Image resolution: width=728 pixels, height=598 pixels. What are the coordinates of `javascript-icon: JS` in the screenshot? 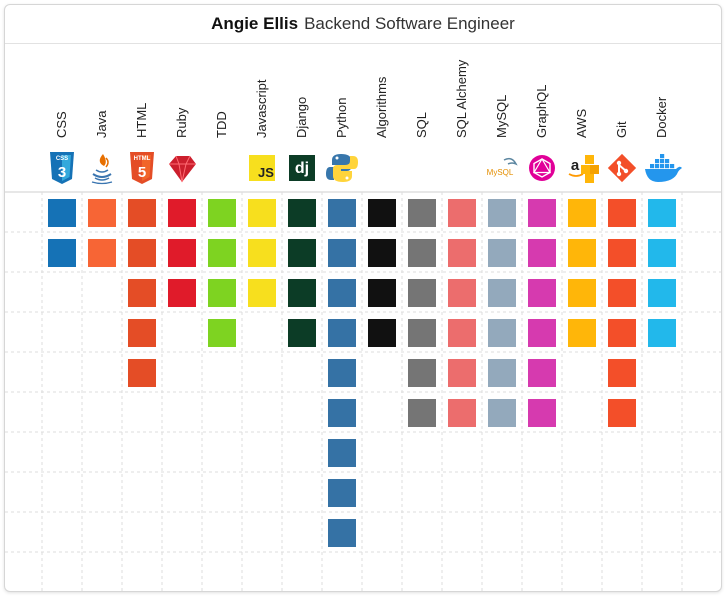 It's located at (262, 168).